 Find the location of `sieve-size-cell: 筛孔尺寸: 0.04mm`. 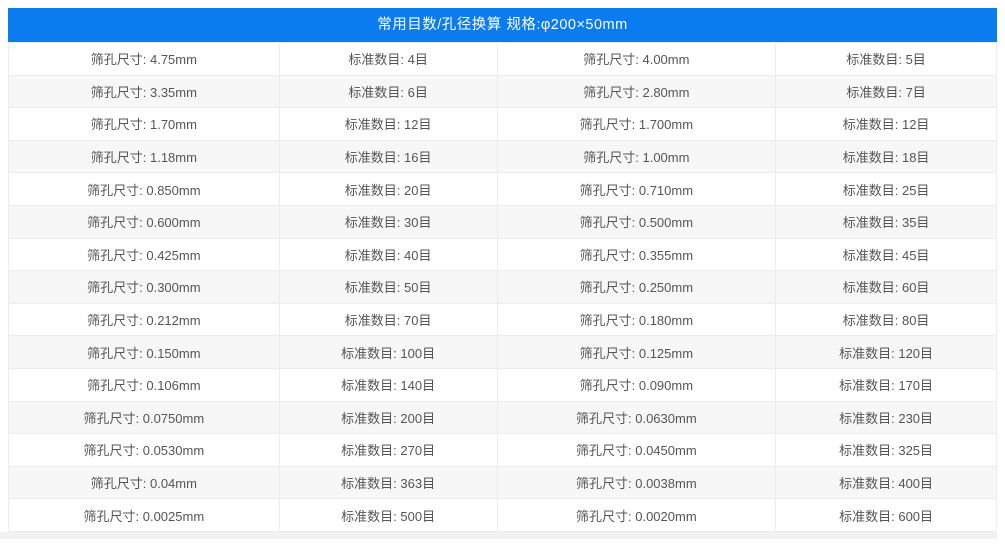

sieve-size-cell: 筛孔尺寸: 0.04mm is located at coordinates (144, 482).